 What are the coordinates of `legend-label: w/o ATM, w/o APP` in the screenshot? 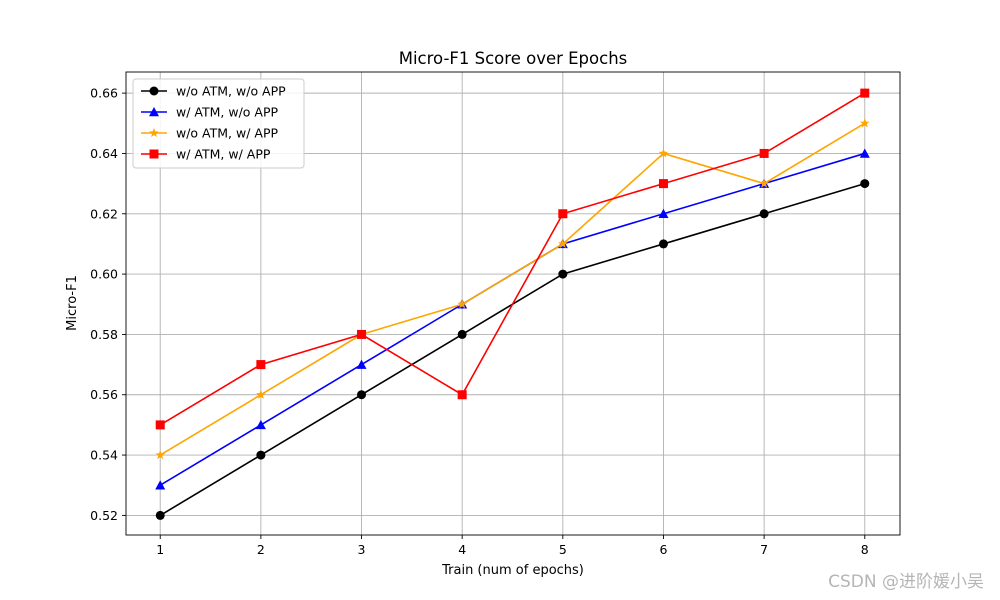 It's located at (231, 91).